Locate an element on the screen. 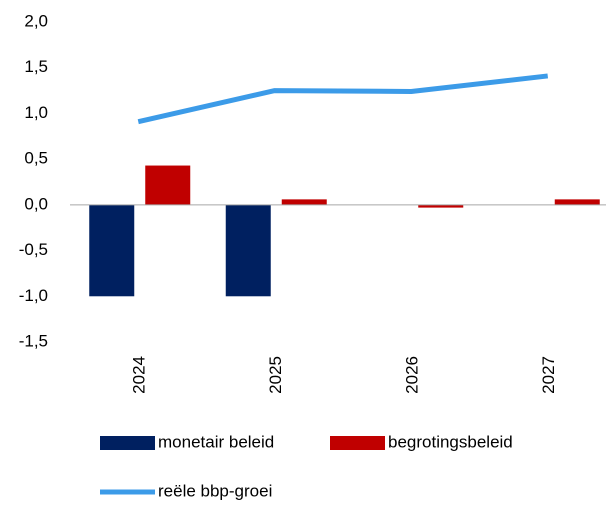  x-tick-label: 2026 is located at coordinates (412, 375).